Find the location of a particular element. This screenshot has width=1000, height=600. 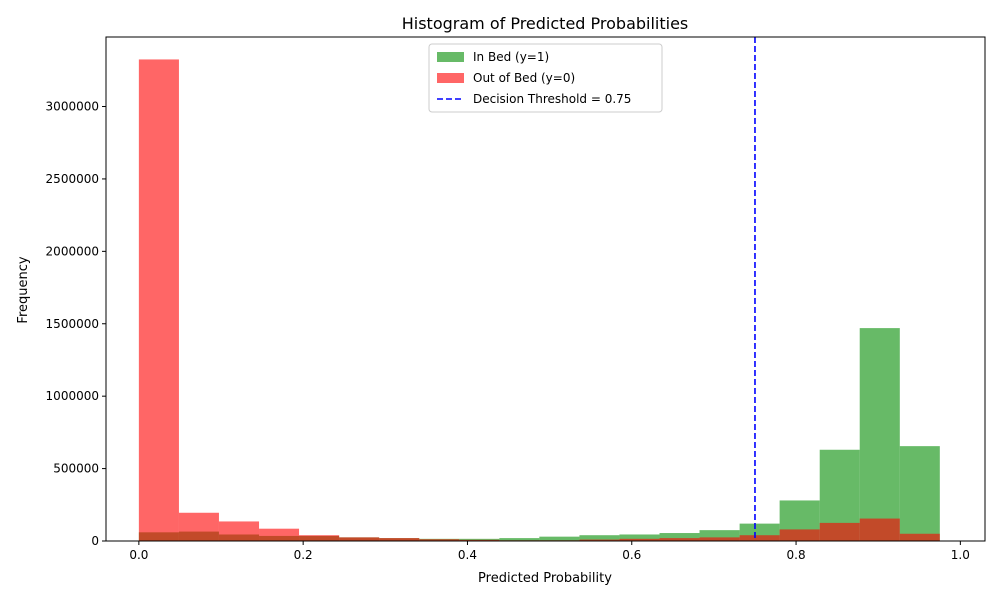

chart-title: Histogram of Predicted Probabilities is located at coordinates (545, 23).